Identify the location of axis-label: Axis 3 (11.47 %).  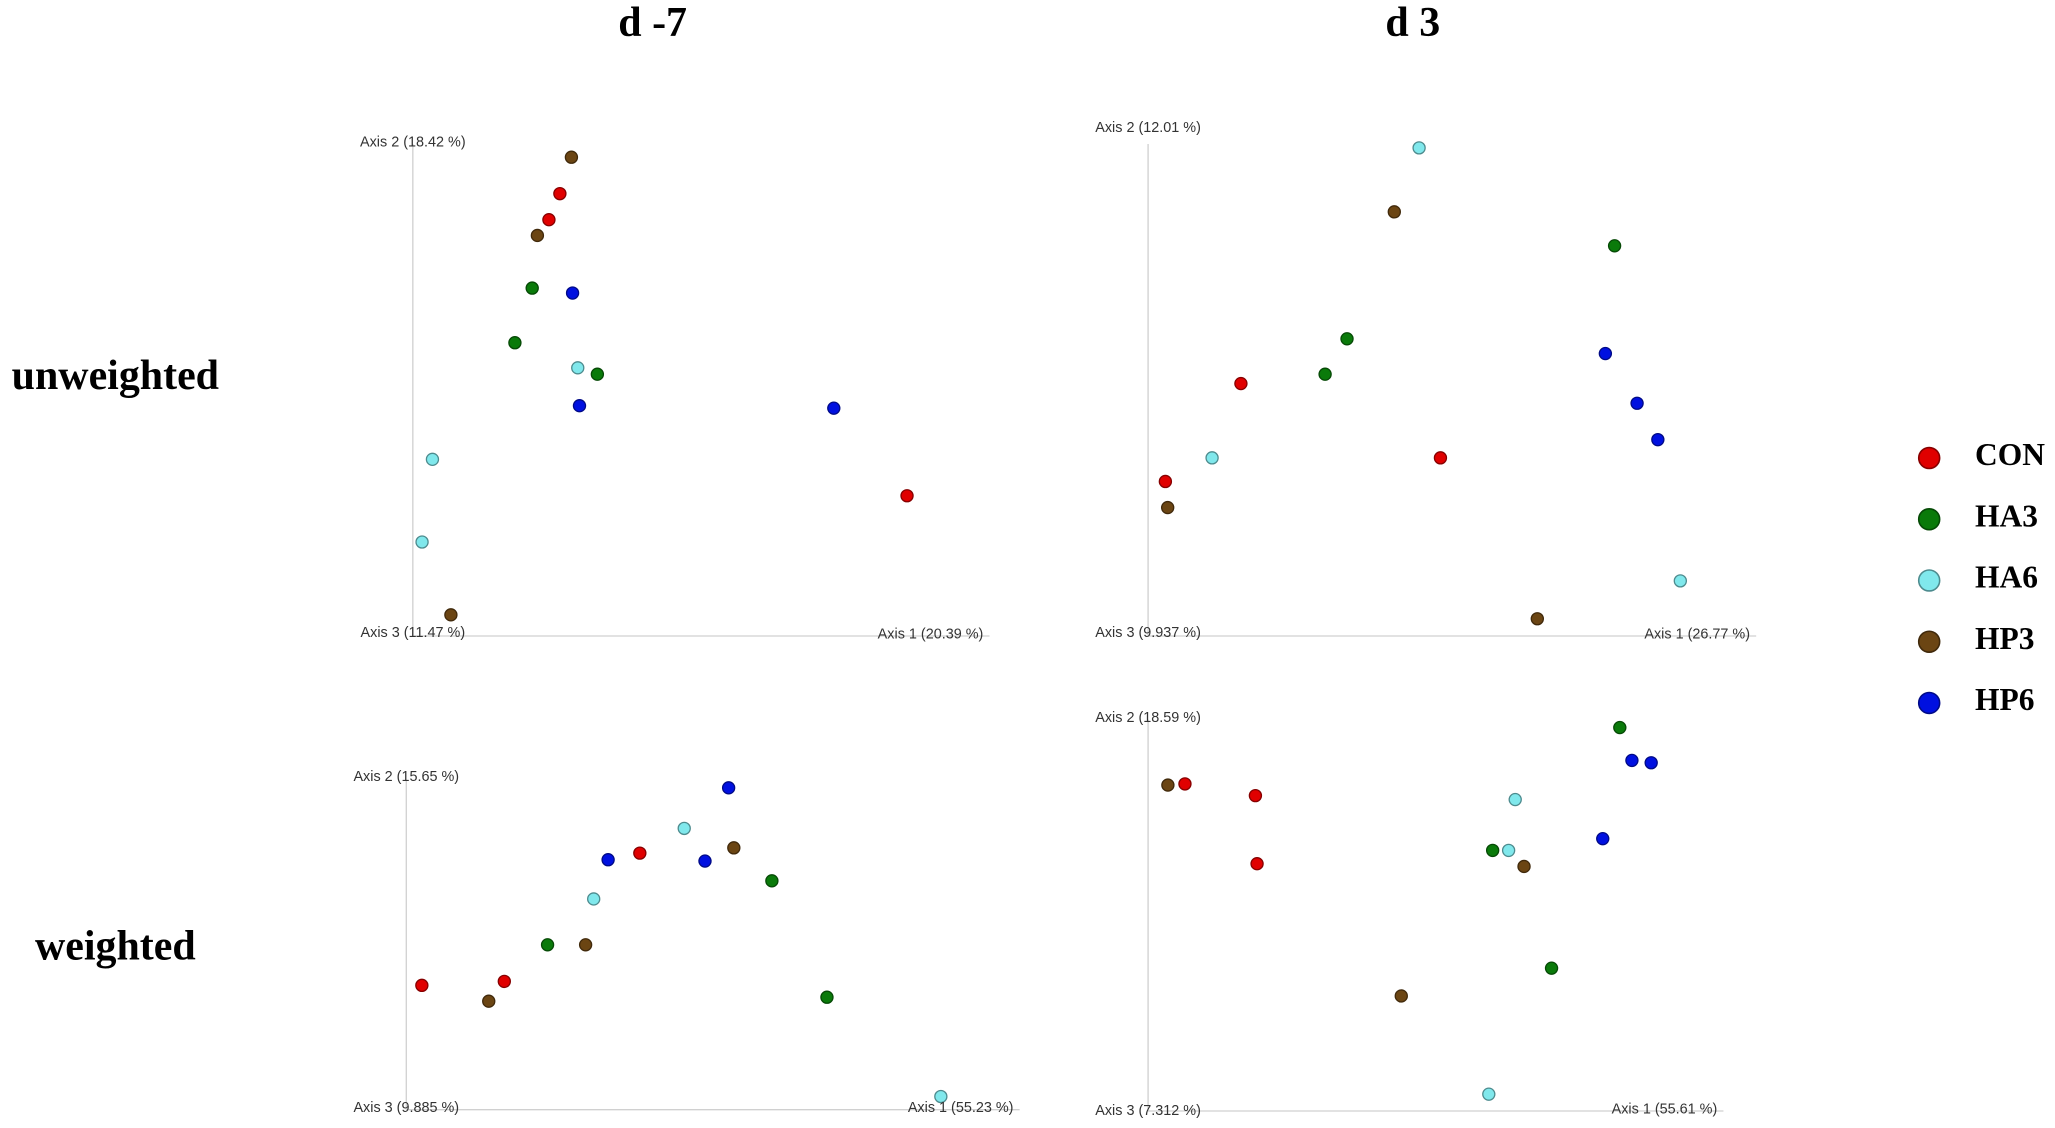
(413, 633).